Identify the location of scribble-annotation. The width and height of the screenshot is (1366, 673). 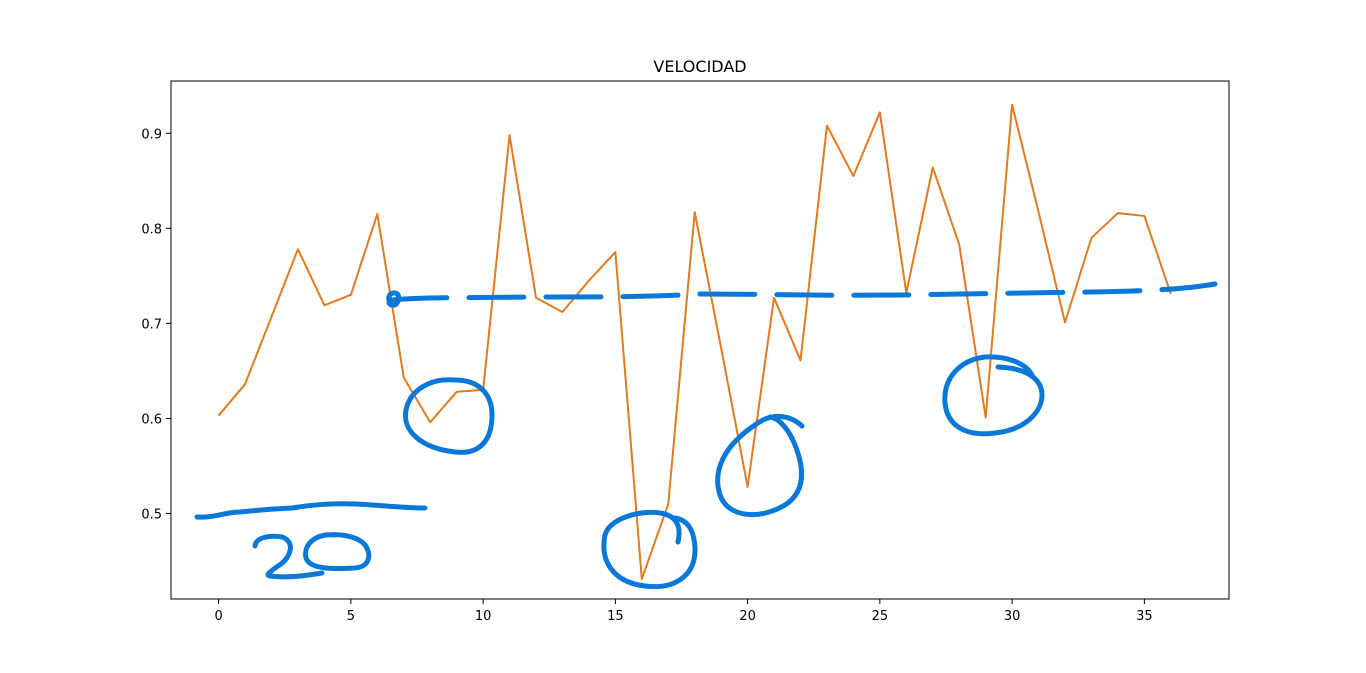
(394, 299).